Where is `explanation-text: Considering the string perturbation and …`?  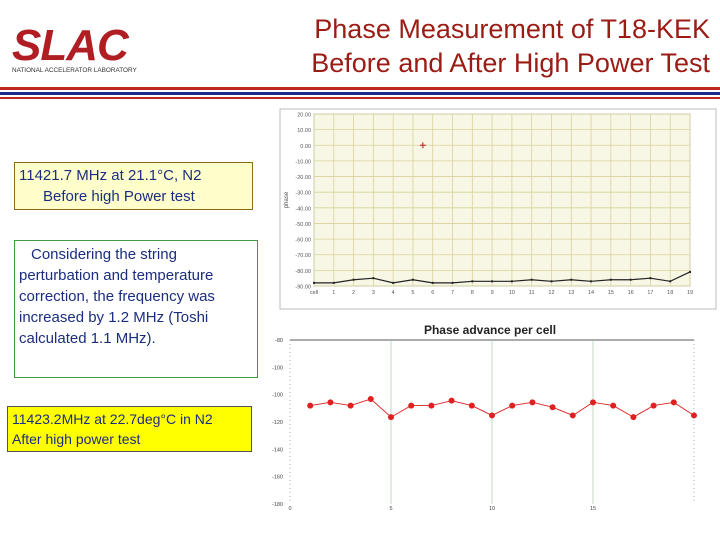 explanation-text: Considering the string perturbation and … is located at coordinates (117, 296).